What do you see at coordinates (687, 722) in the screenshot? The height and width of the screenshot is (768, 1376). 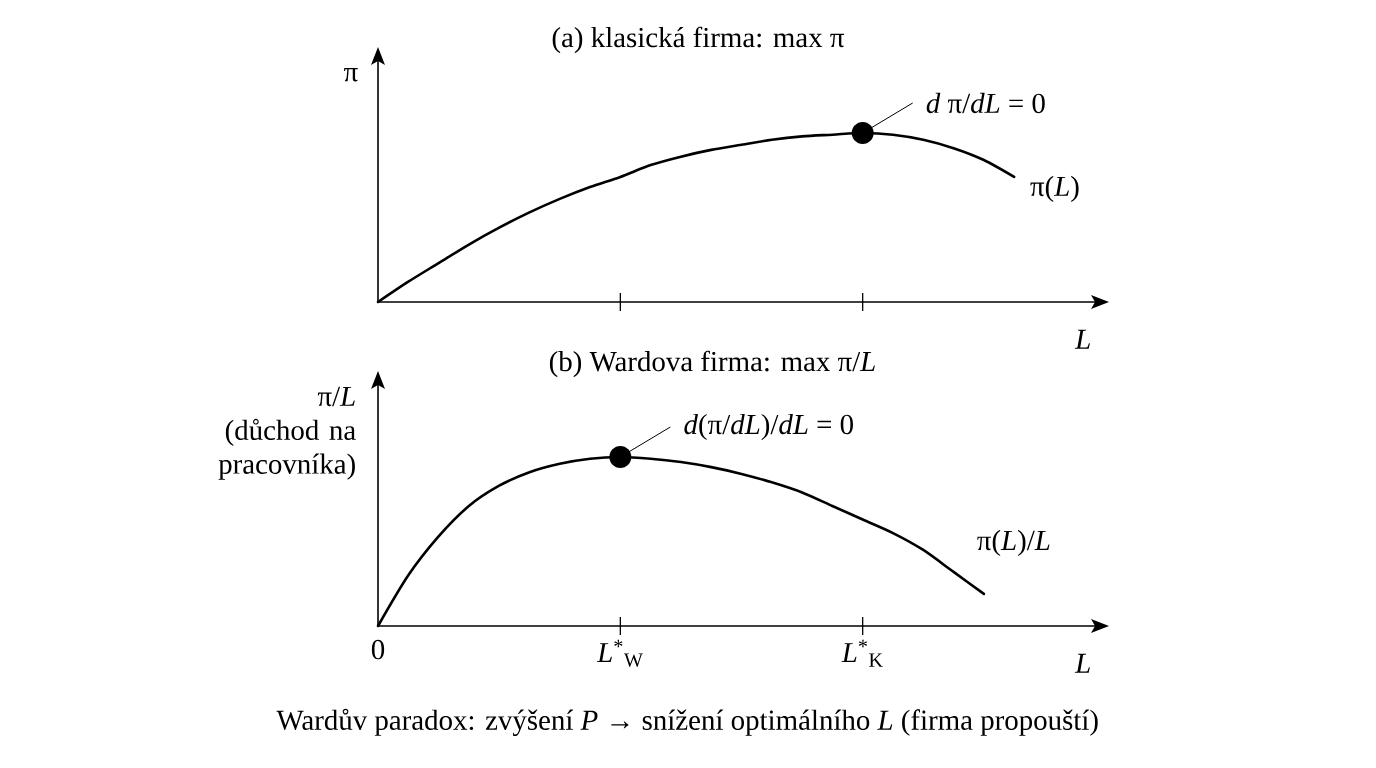 I see `text: Wardův paradox: zvýšení P → snížení optimálního L (firma propouští)` at bounding box center [687, 722].